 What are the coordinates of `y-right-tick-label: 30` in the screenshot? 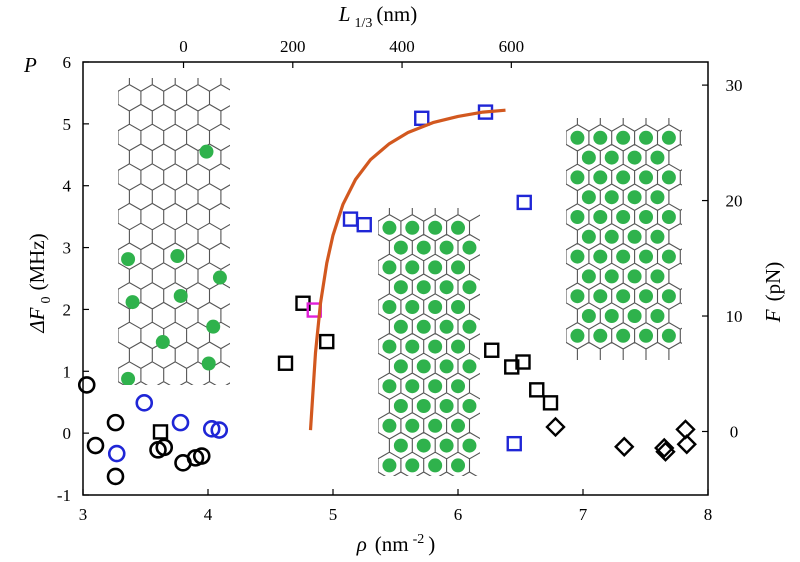 It's located at (734, 85).